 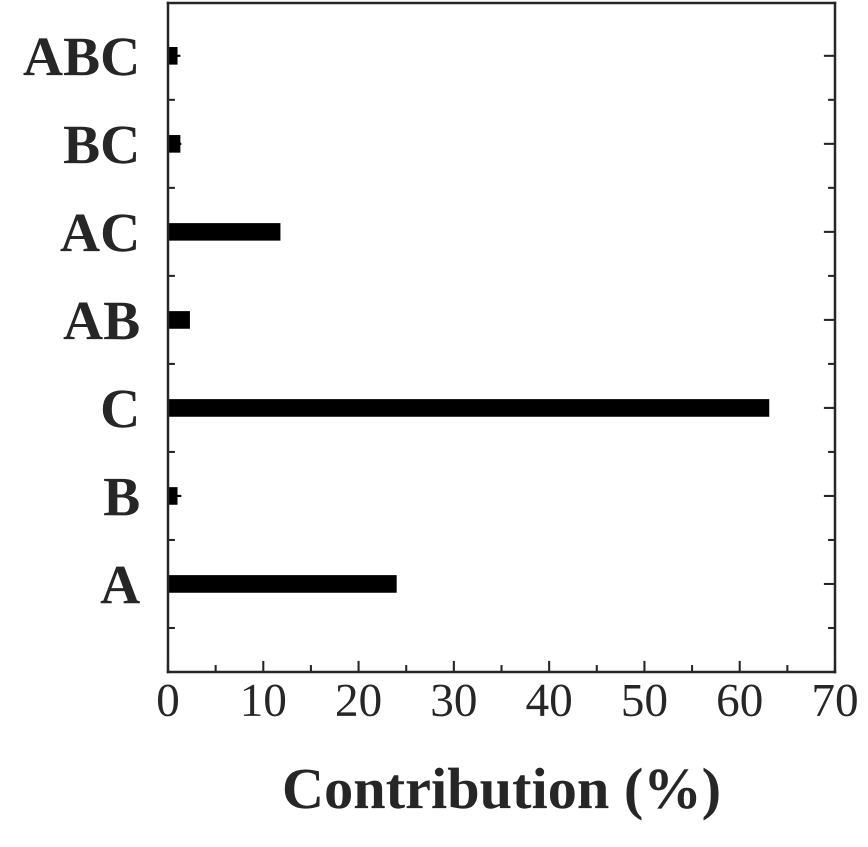 I want to click on y-tick-label: A, so click(x=120, y=585).